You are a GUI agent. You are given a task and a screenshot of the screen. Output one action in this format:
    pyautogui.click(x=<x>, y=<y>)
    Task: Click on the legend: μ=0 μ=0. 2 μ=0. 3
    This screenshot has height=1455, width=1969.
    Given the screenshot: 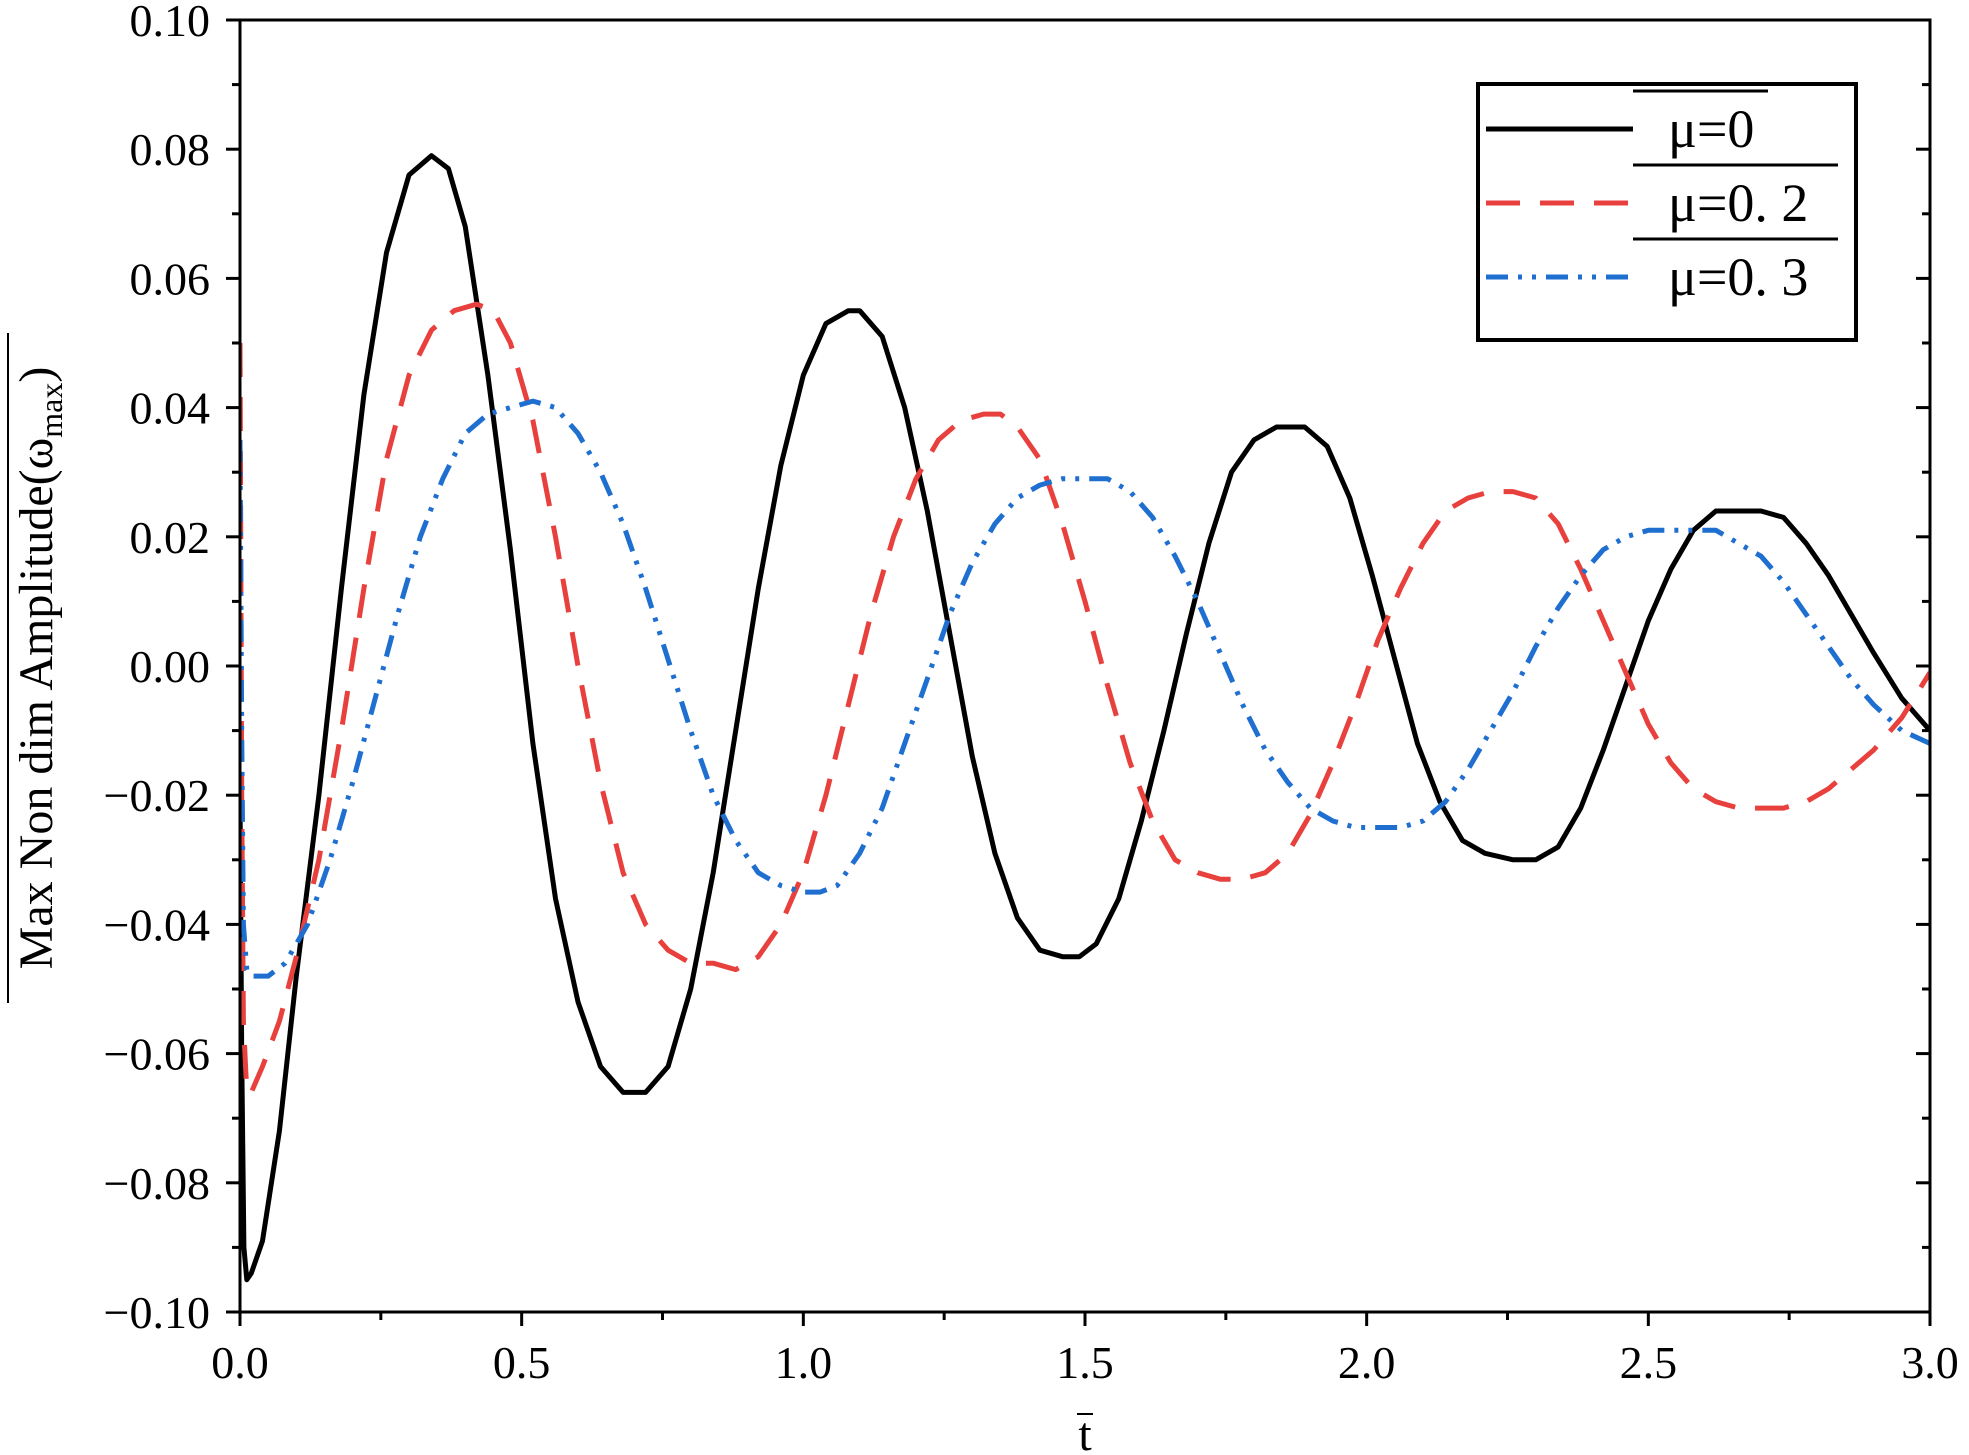 What is the action you would take?
    pyautogui.click(x=1667, y=212)
    